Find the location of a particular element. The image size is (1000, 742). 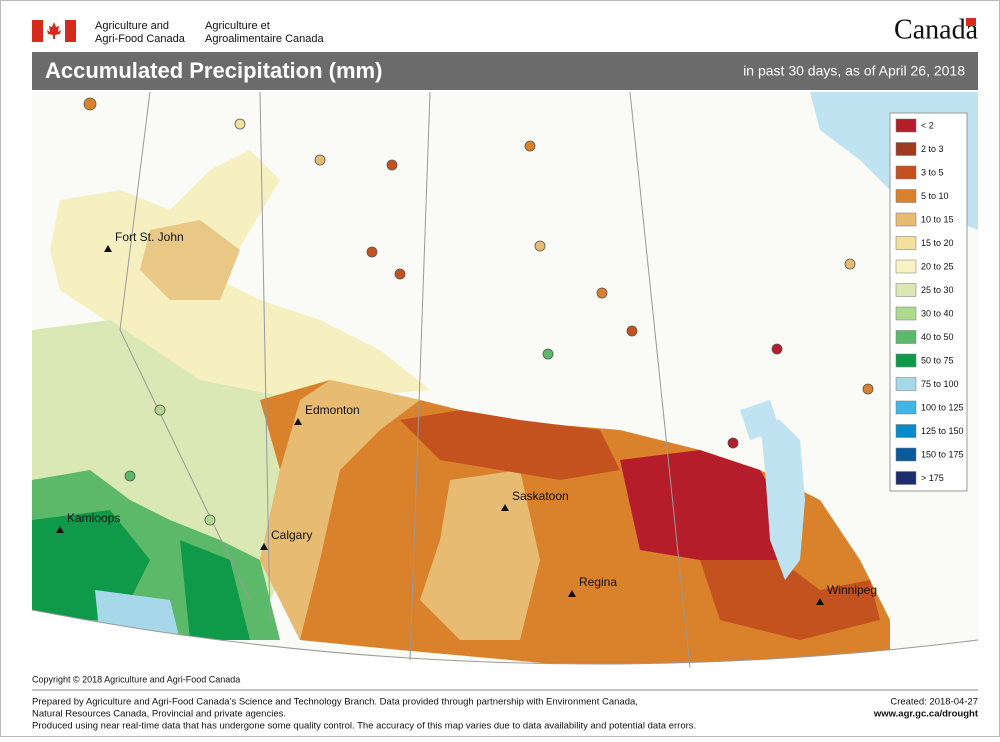

city-label: Regina is located at coordinates (598, 582).